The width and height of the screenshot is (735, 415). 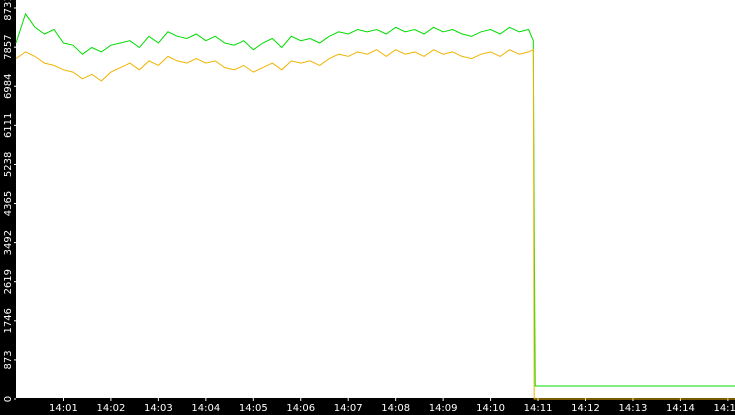 I want to click on y-tick-label: 8731, so click(x=8, y=10).